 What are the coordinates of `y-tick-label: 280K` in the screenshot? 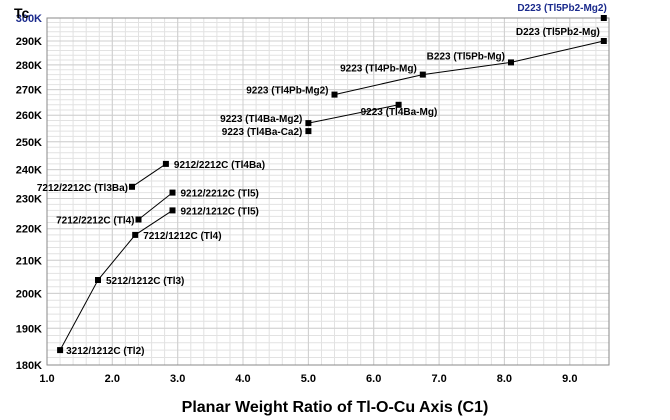 It's located at (29, 66).